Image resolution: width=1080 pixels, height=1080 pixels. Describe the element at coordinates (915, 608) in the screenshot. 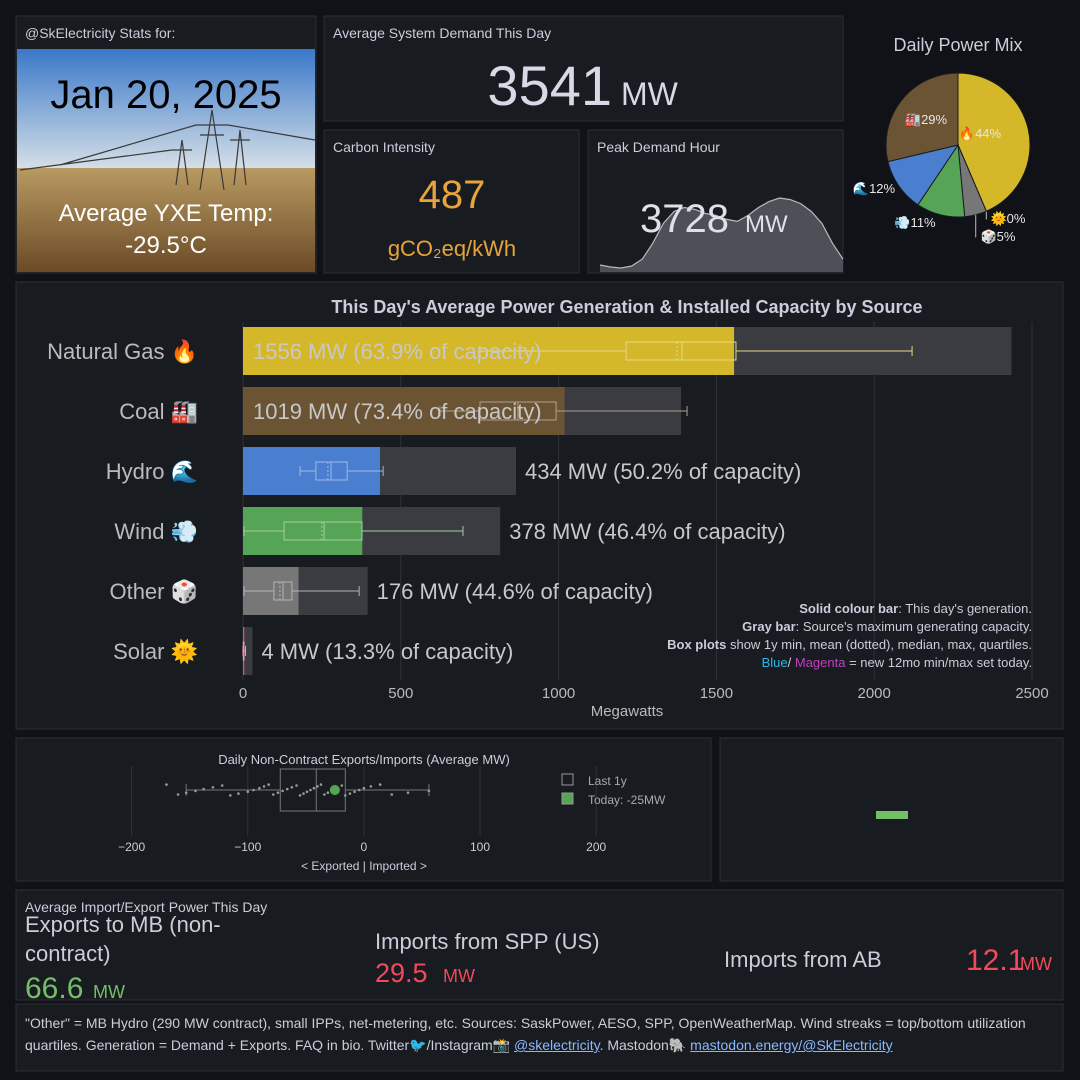

I see `note: Solid colour bar: This day's generation.` at that location.